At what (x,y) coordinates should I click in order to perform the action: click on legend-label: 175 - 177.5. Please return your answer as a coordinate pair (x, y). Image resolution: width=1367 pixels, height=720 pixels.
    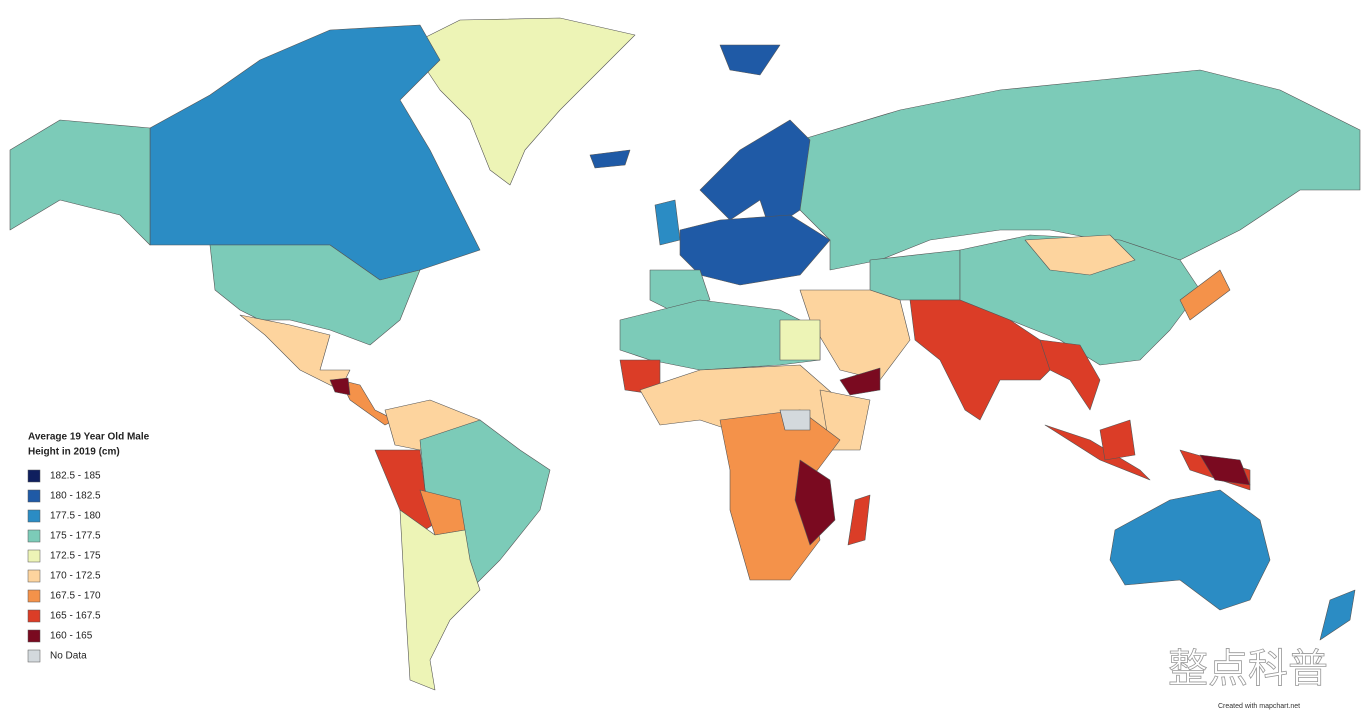
    Looking at the image, I should click on (75, 536).